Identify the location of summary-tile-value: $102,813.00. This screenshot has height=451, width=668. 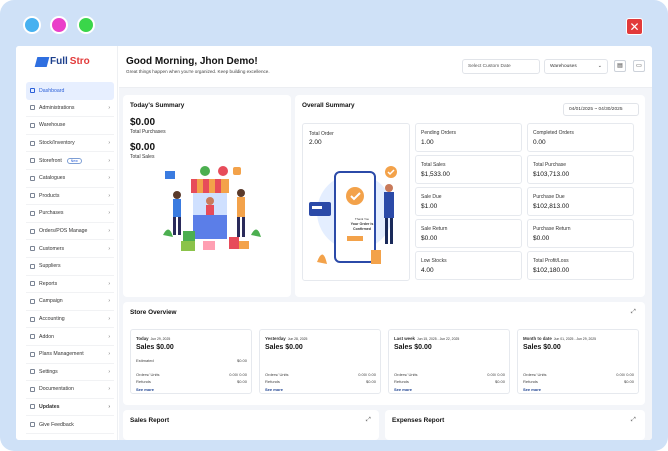
(551, 206).